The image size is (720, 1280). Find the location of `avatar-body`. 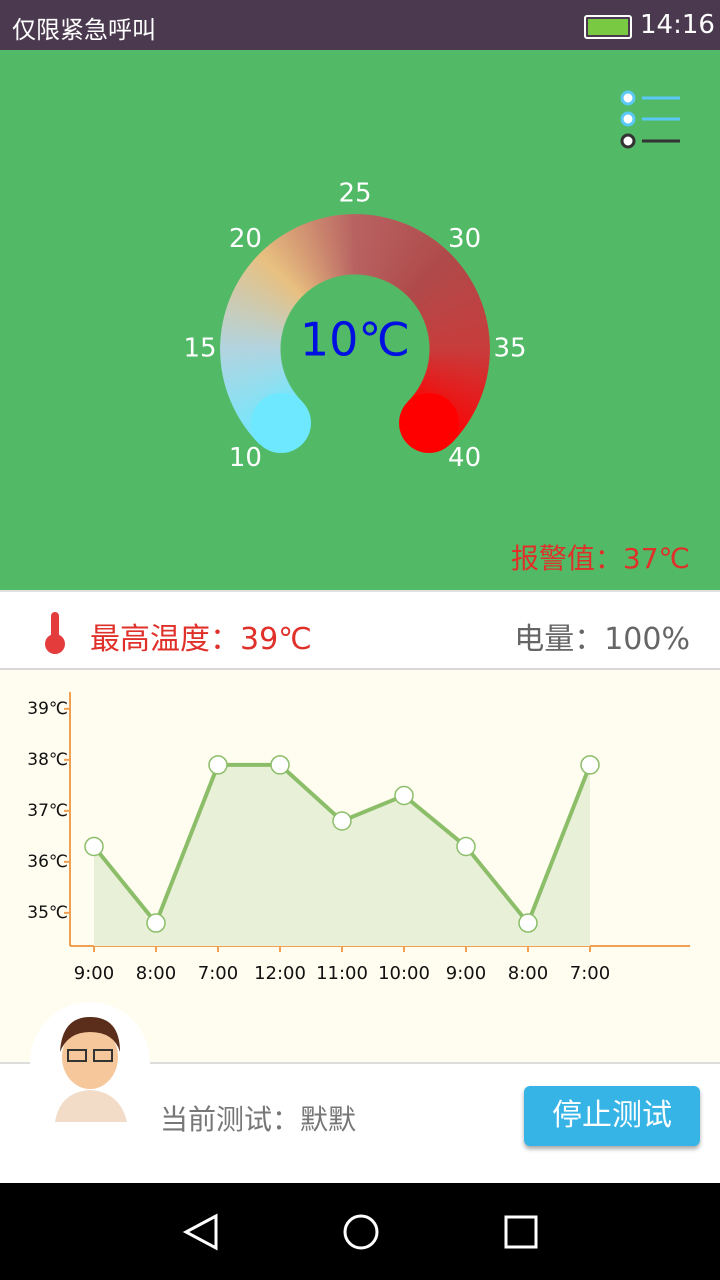

avatar-body is located at coordinates (91, 1106).